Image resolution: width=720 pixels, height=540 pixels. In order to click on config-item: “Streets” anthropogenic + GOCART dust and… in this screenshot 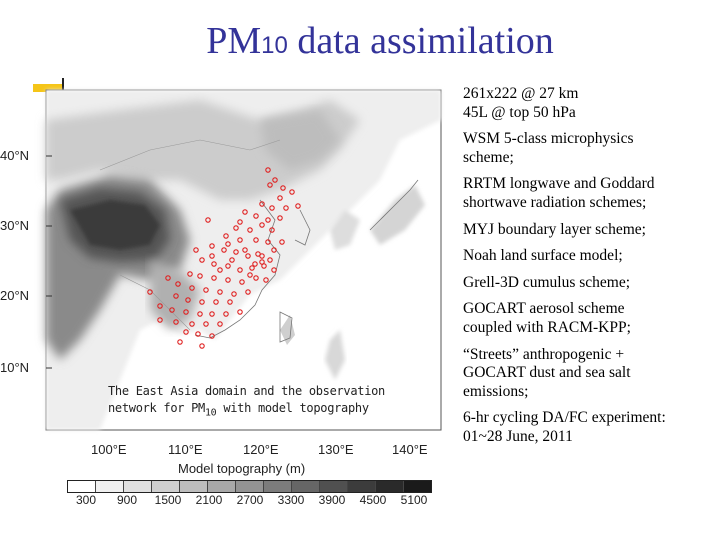, I will do `click(590, 374)`.